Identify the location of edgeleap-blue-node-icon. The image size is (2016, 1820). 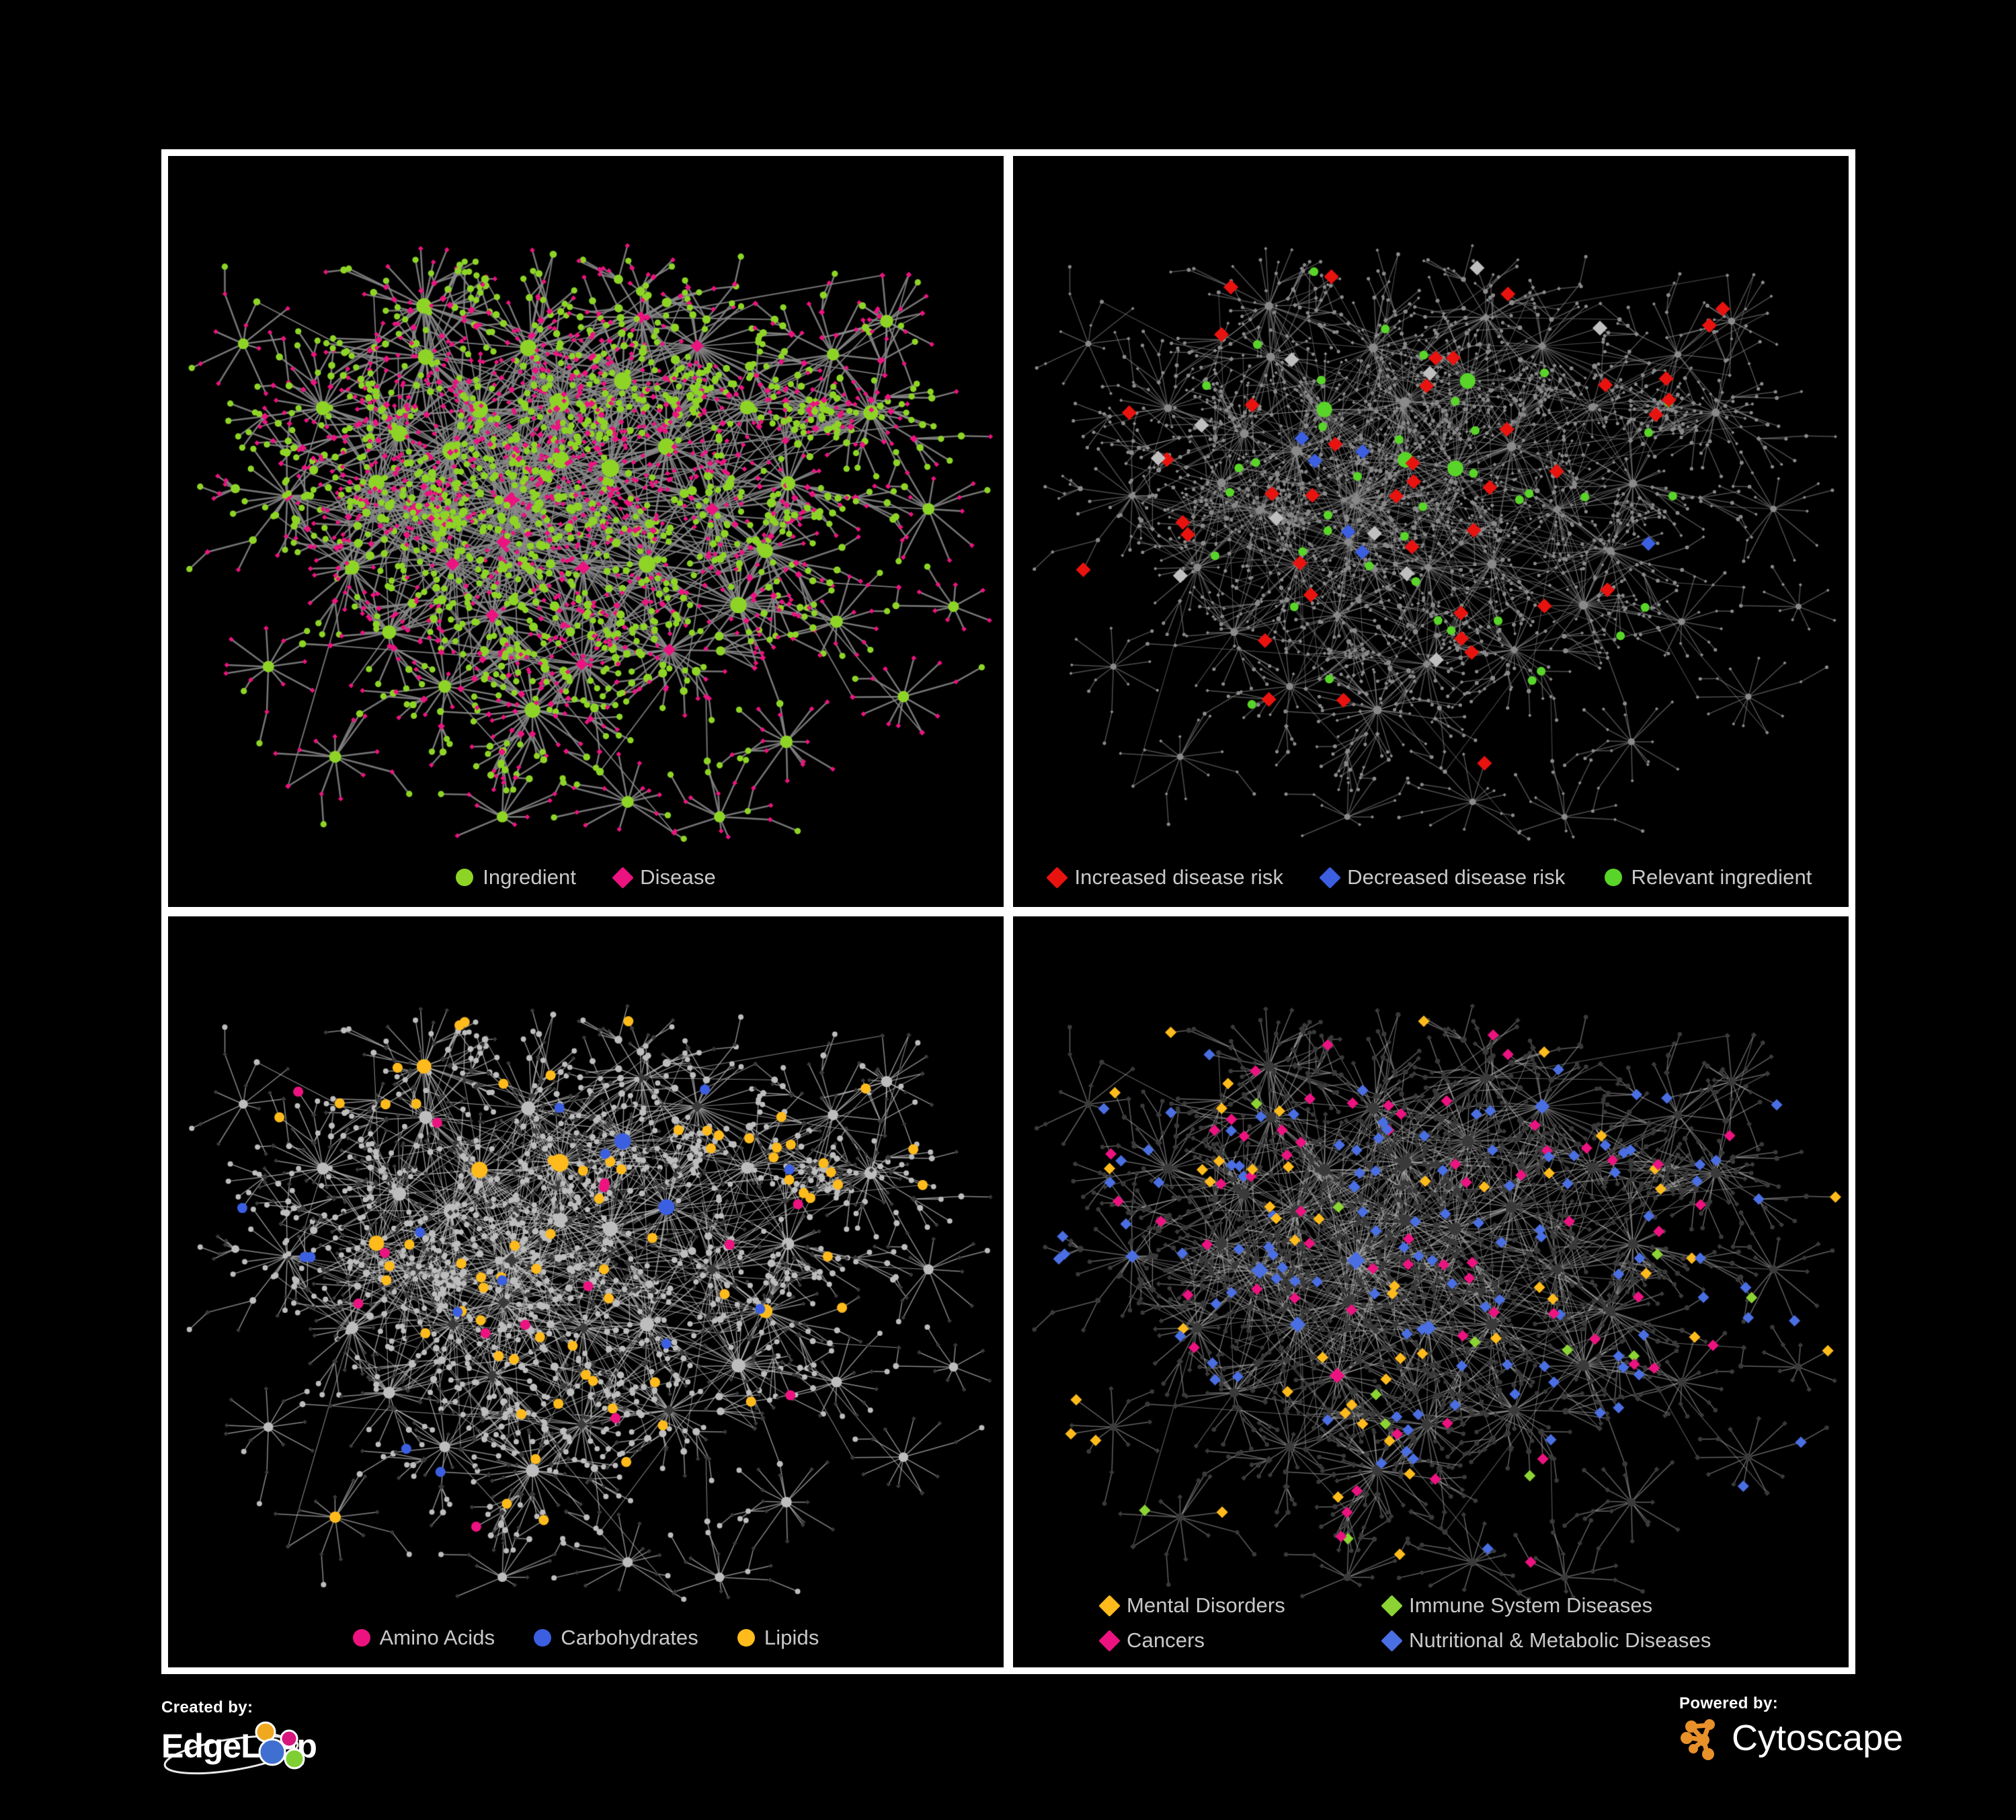
(272, 1752).